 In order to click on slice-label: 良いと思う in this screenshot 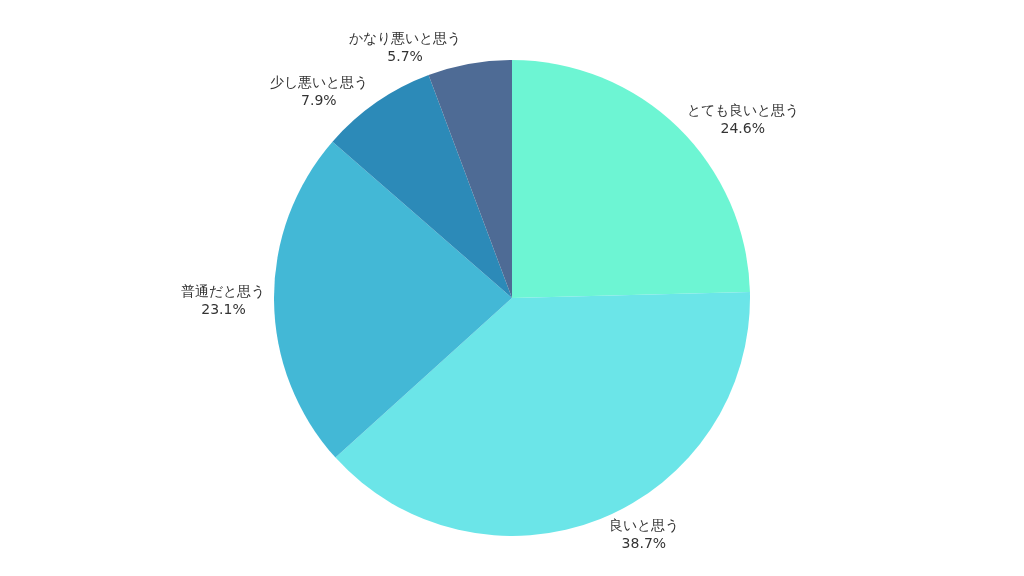, I will do `click(643, 524)`.